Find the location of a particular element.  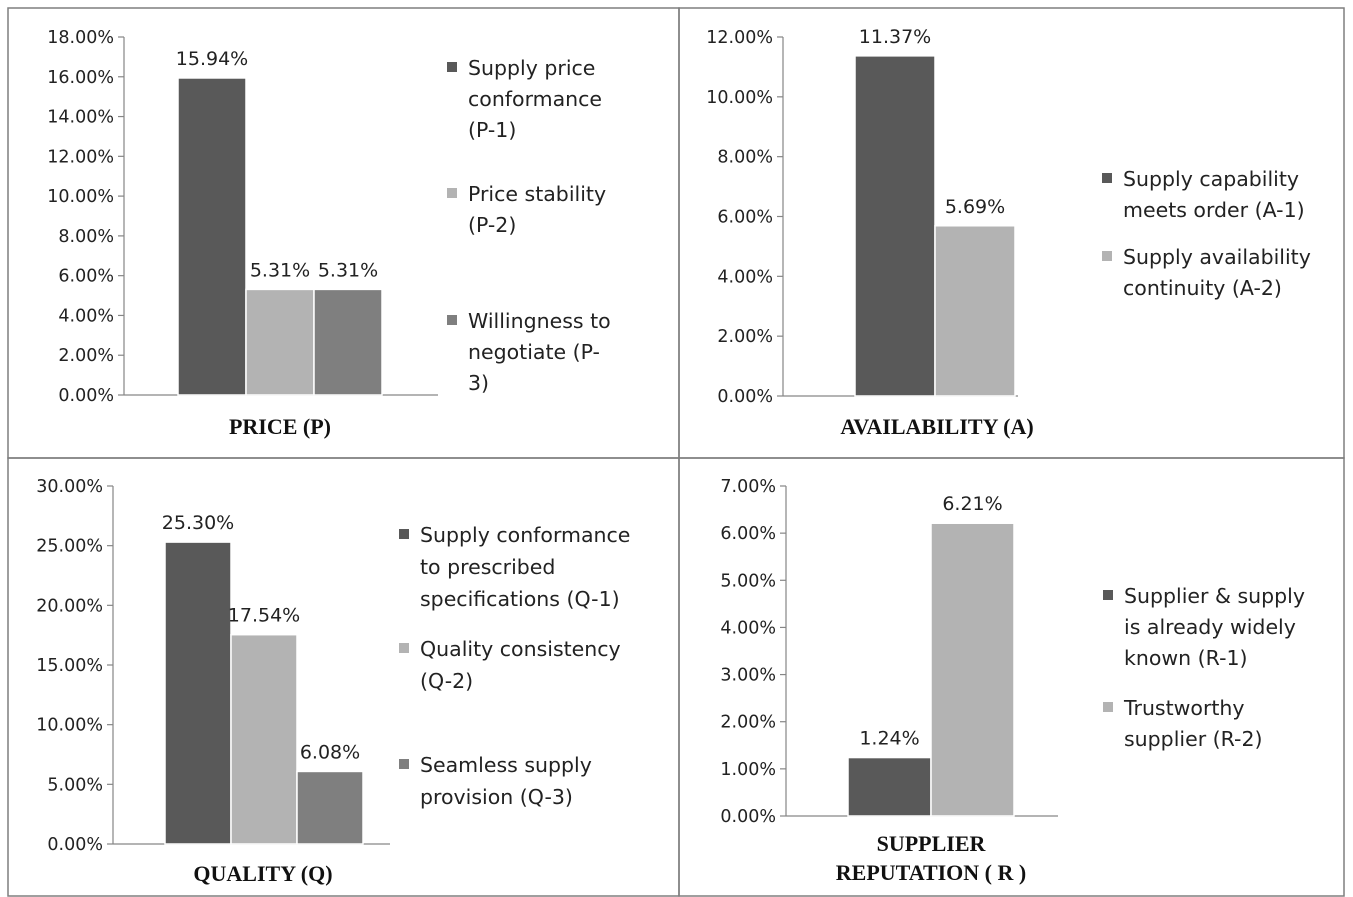

reputation-y-tick-label: 3.00% is located at coordinates (748, 676).